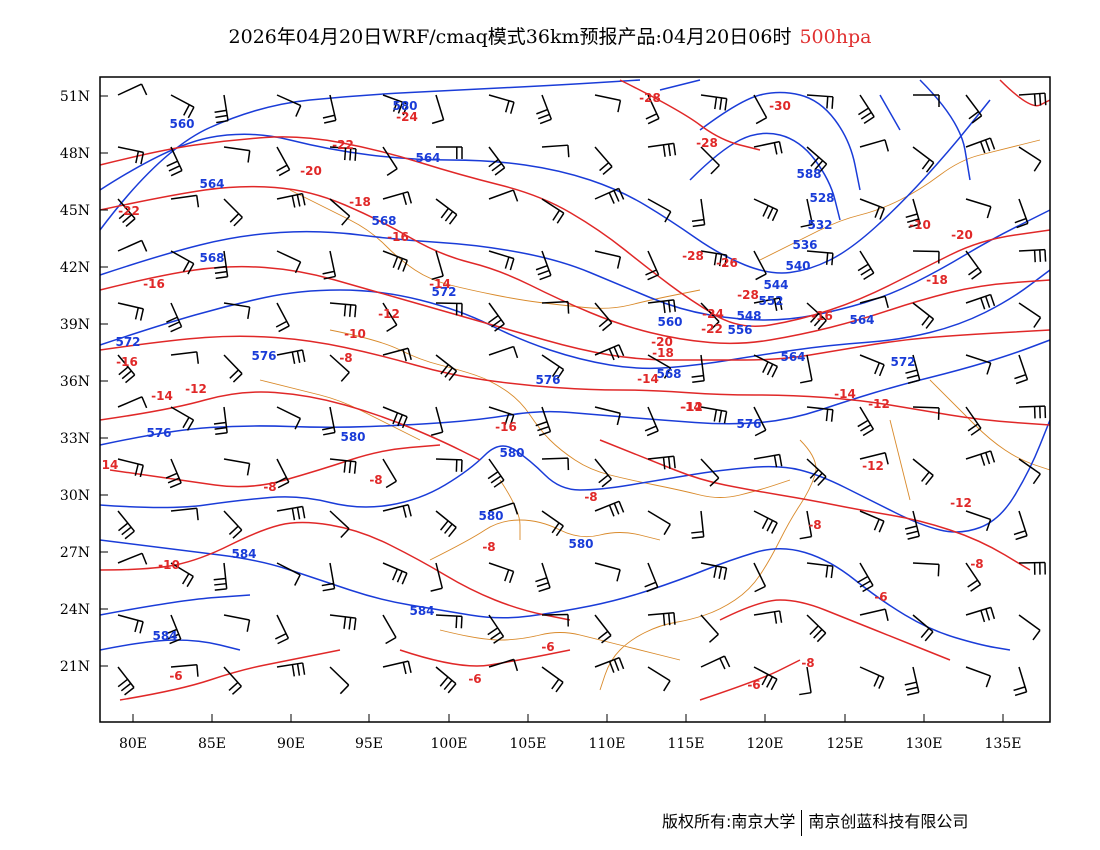 Image resolution: width=1100 pixels, height=850 pixels. Describe the element at coordinates (748, 316) in the screenshot. I see `height-label: 548` at that location.